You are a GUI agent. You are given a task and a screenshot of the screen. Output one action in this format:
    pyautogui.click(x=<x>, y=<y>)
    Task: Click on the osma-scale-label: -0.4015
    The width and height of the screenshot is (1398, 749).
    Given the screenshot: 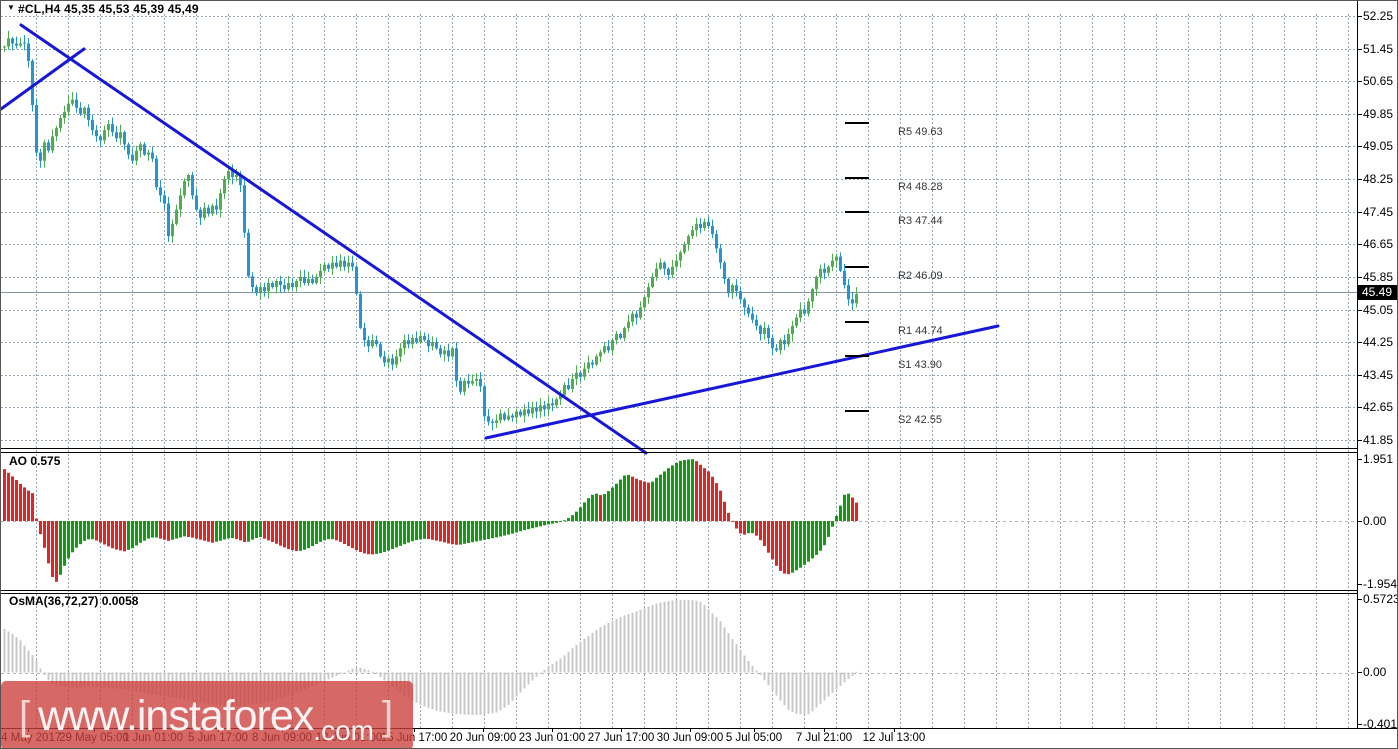 What is the action you would take?
    pyautogui.click(x=1380, y=724)
    